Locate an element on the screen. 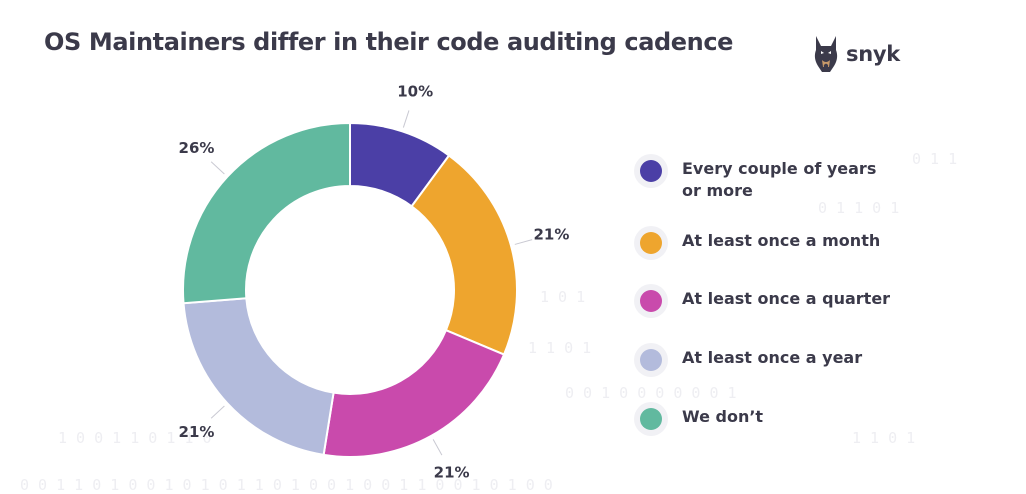 The image size is (1026, 494). legend-item-once-a-year: At least once a year is located at coordinates (766, 359).